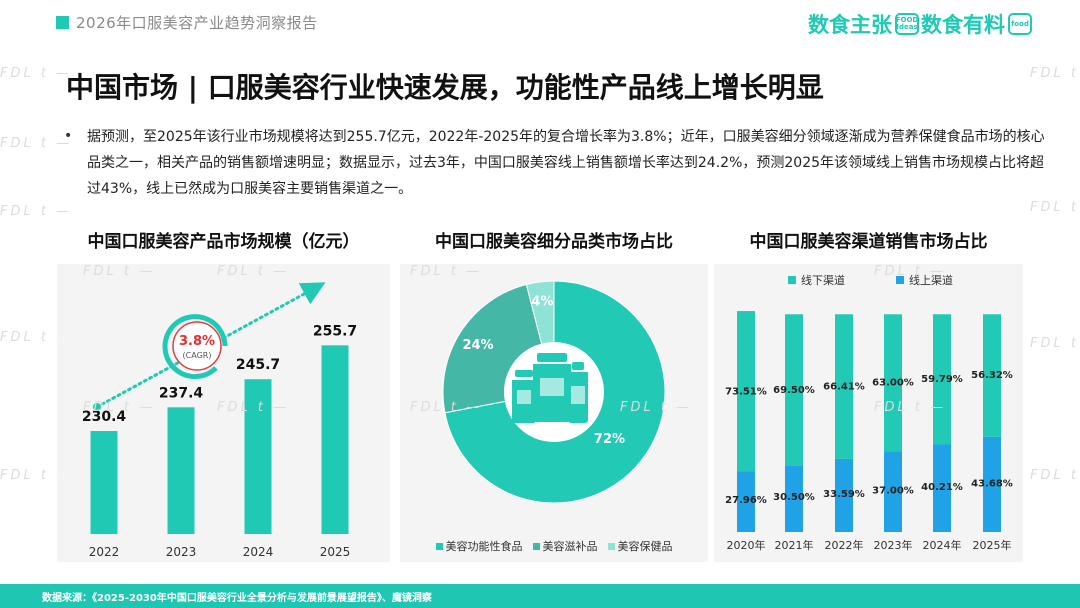 This screenshot has height=608, width=1080. What do you see at coordinates (445, 87) in the screenshot?
I see `page-title: 中国市场 | 口服美容行业快速发展，功能性产品线上增长明显` at bounding box center [445, 87].